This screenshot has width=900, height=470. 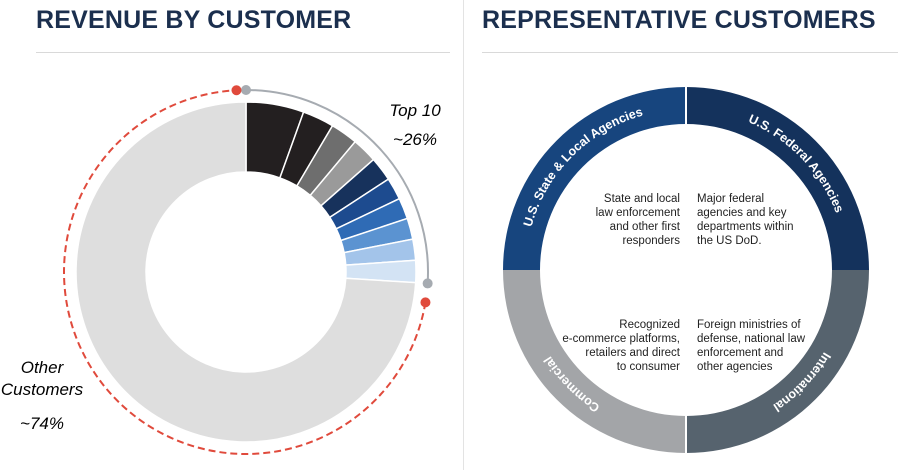 I want to click on segment-international-arc, so click(x=777, y=361).